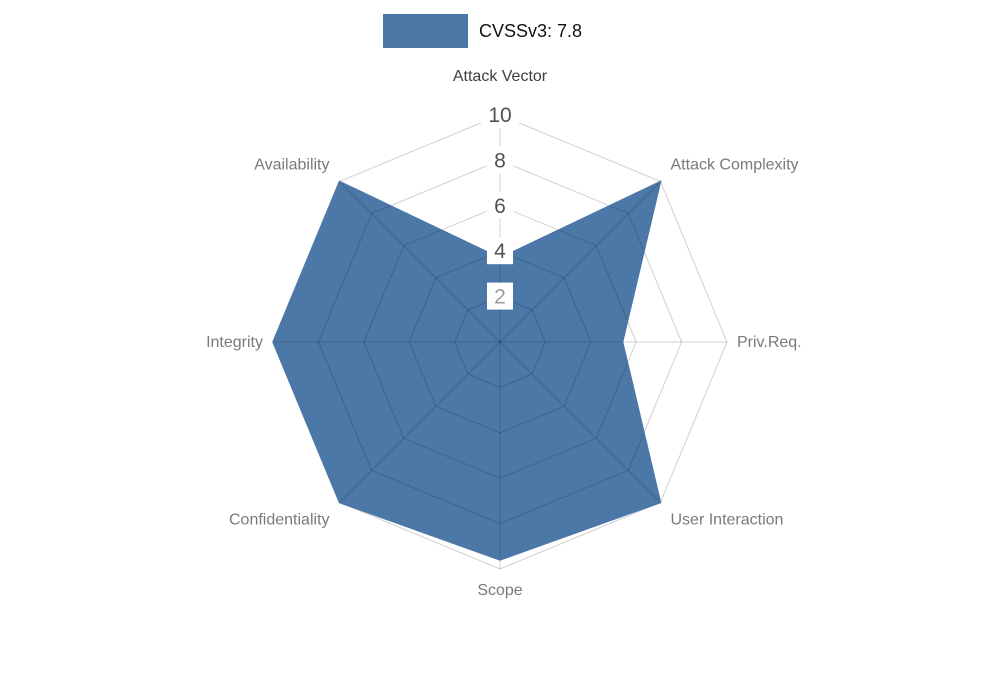  I want to click on axis-label-confidentiality: Confidentiality, so click(279, 520).